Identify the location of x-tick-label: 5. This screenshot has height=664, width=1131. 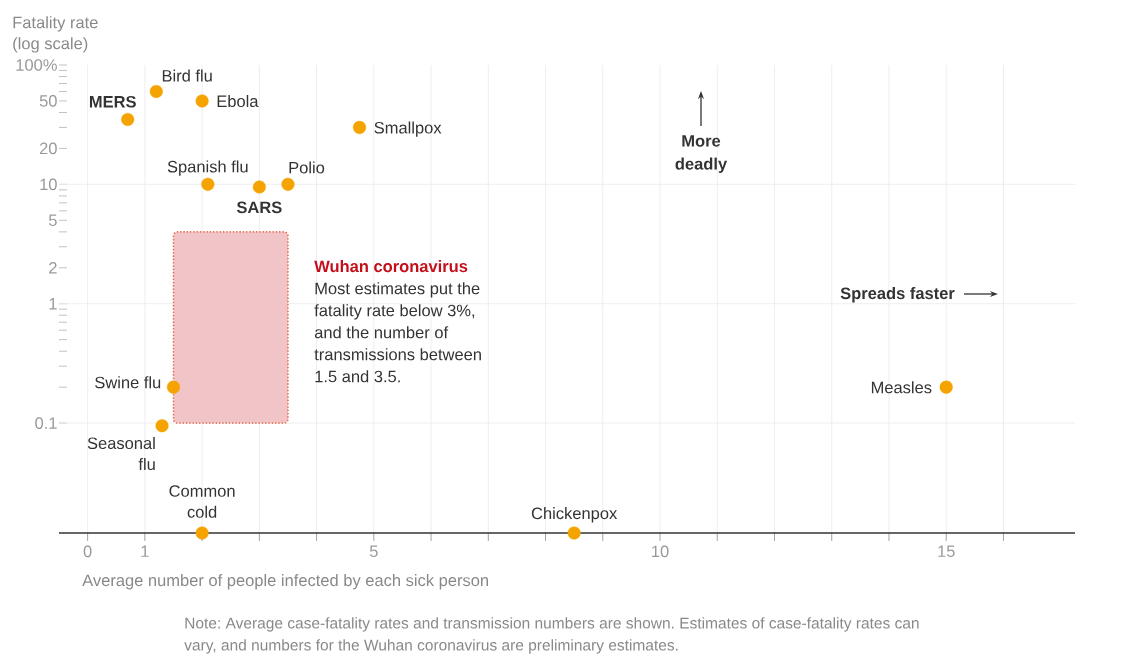
(373, 551).